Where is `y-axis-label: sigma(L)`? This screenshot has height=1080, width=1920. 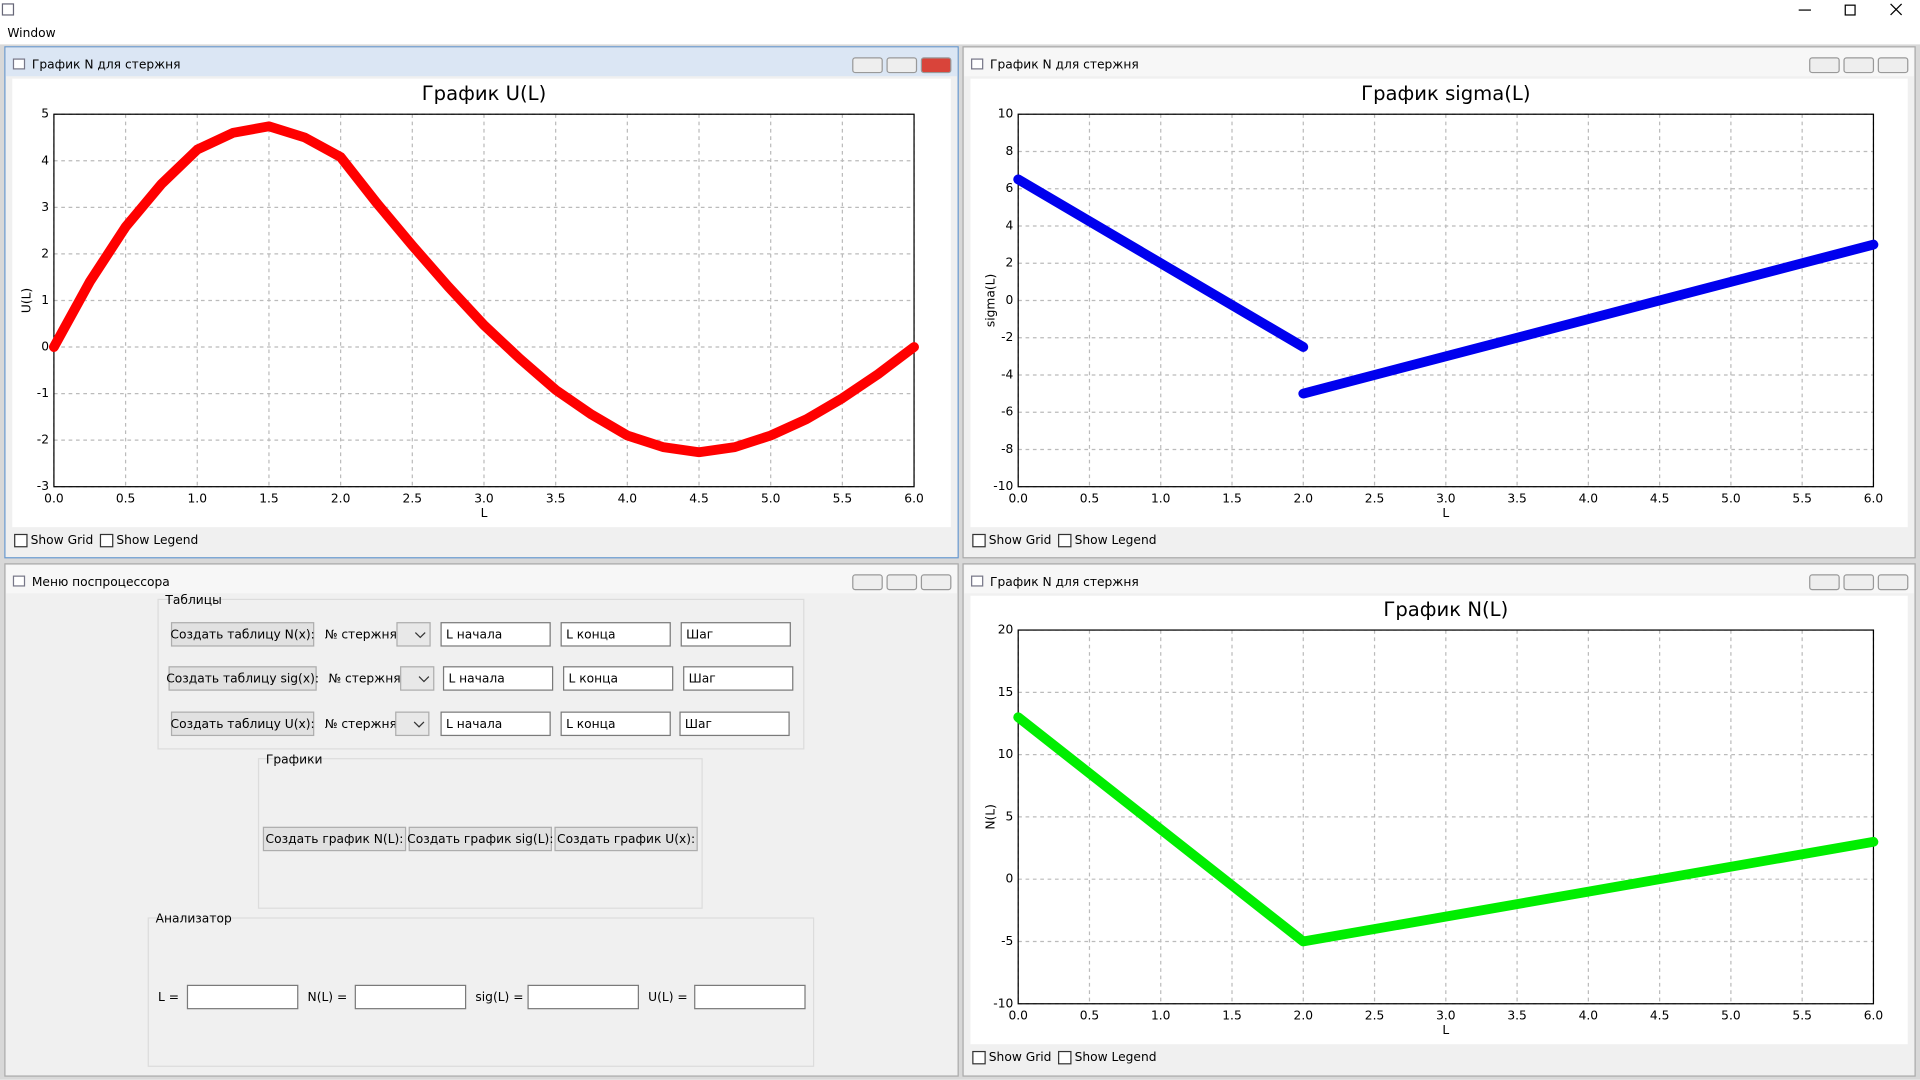
y-axis-label: sigma(L) is located at coordinates (991, 300).